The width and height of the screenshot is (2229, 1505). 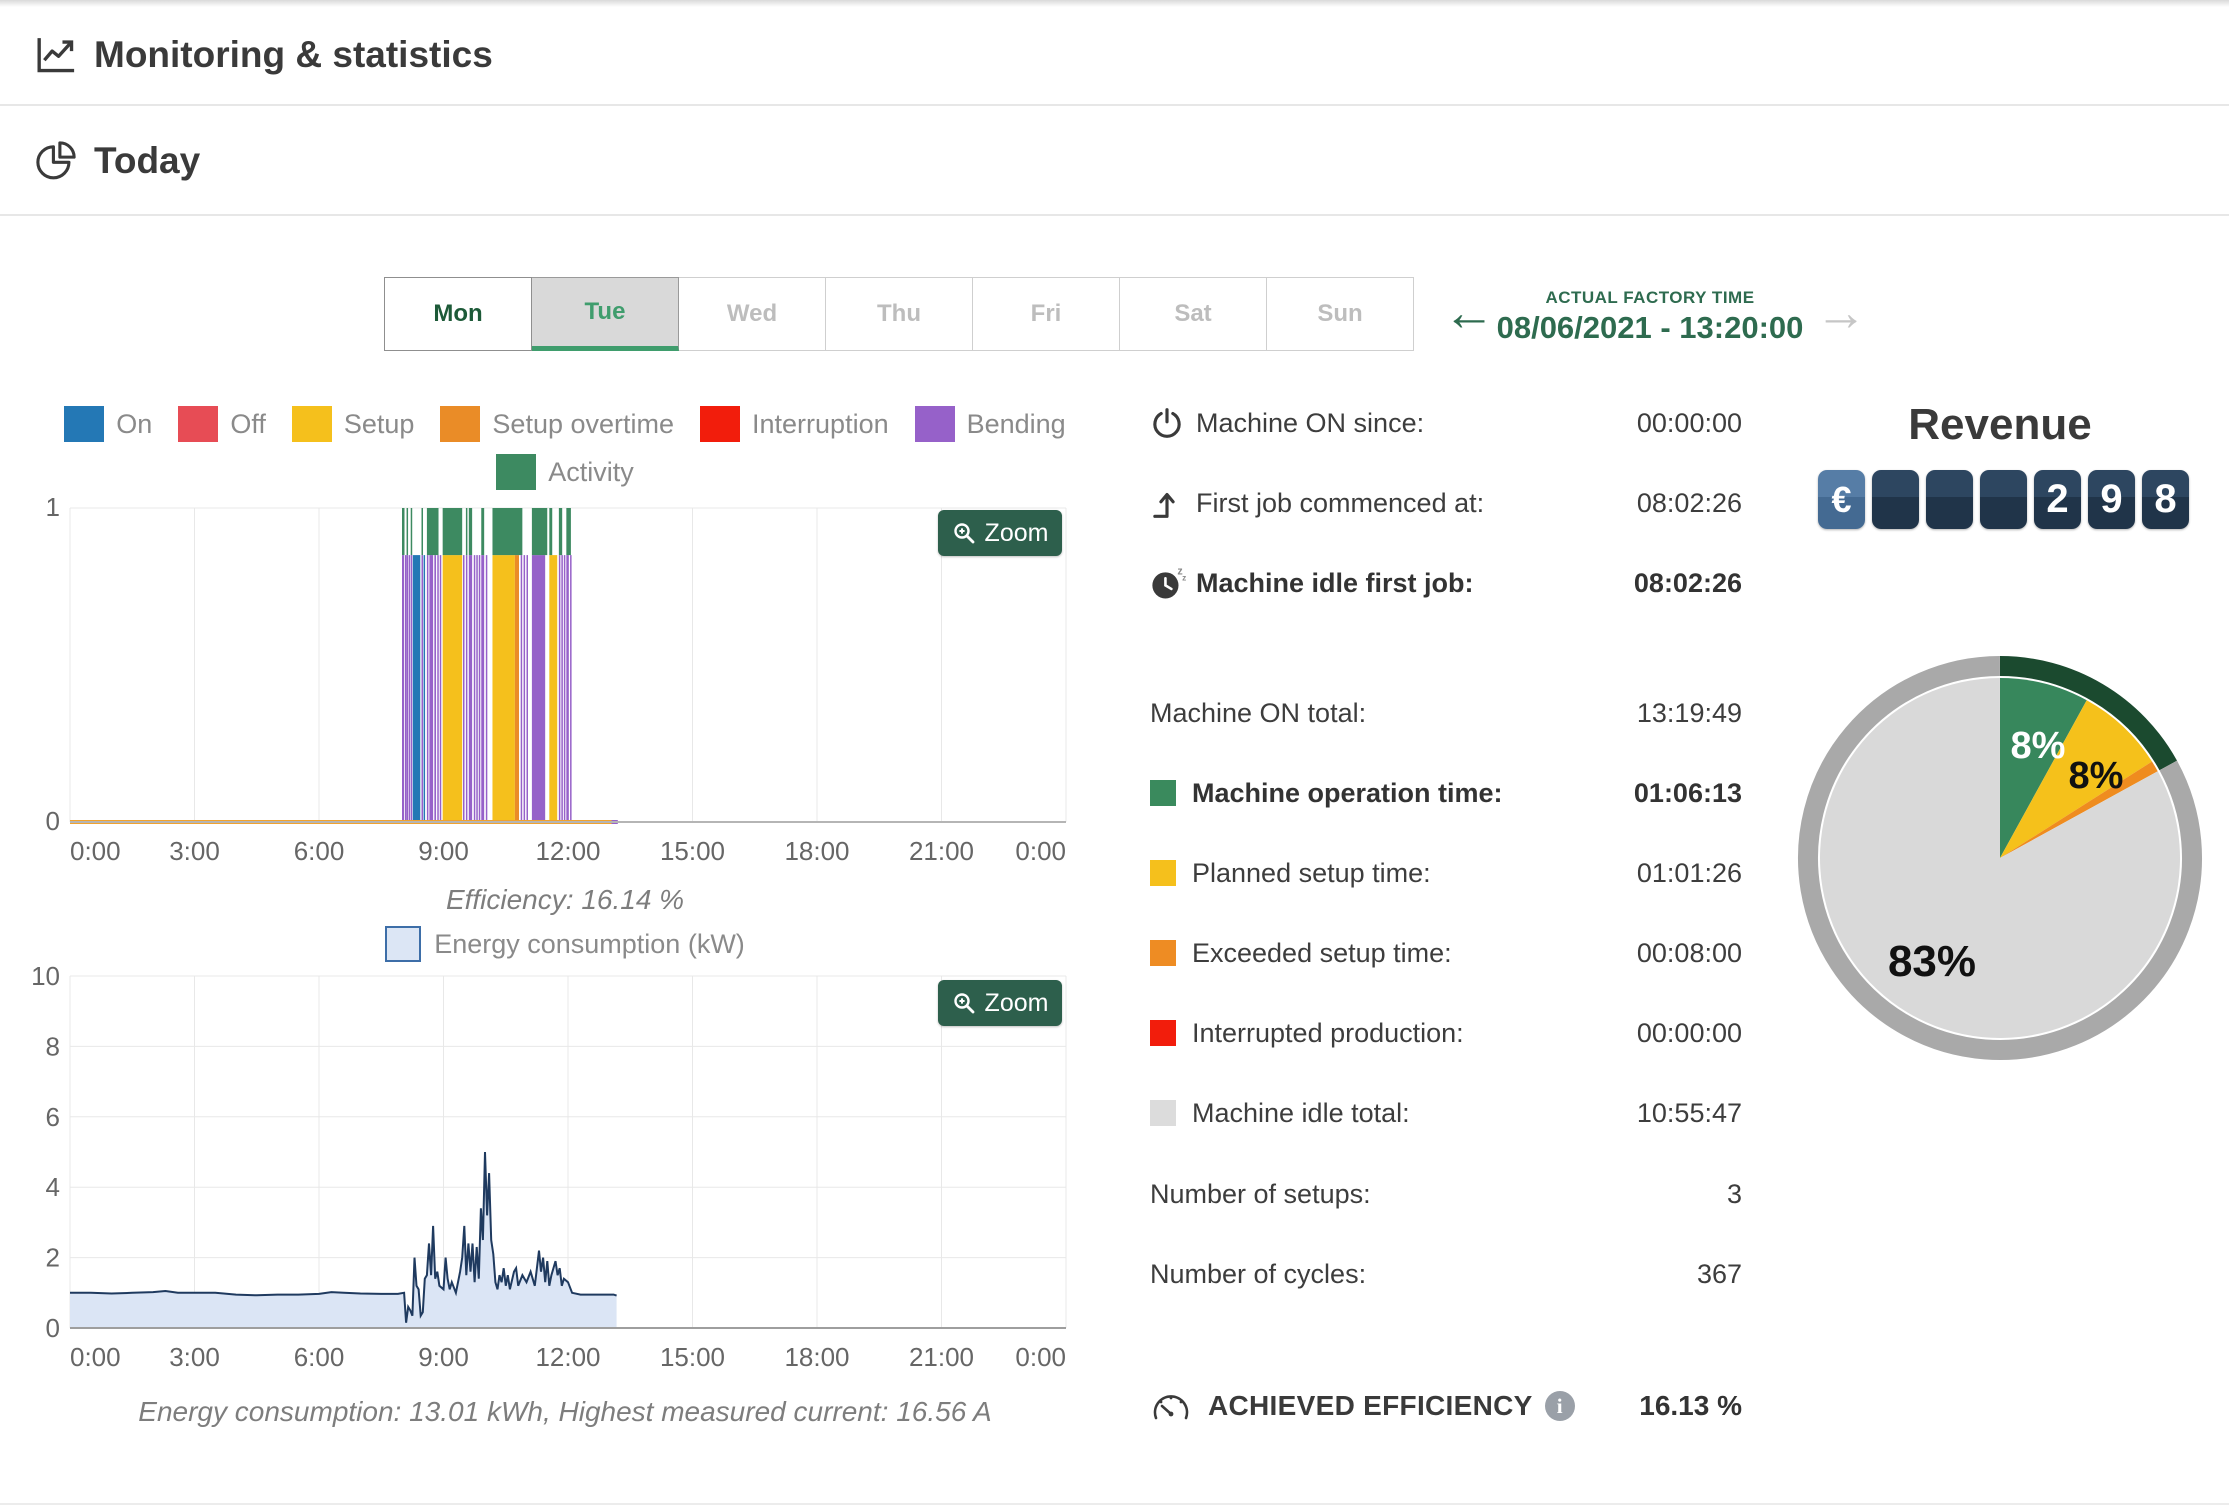 I want to click on legend-label: Interruption, so click(x=820, y=423).